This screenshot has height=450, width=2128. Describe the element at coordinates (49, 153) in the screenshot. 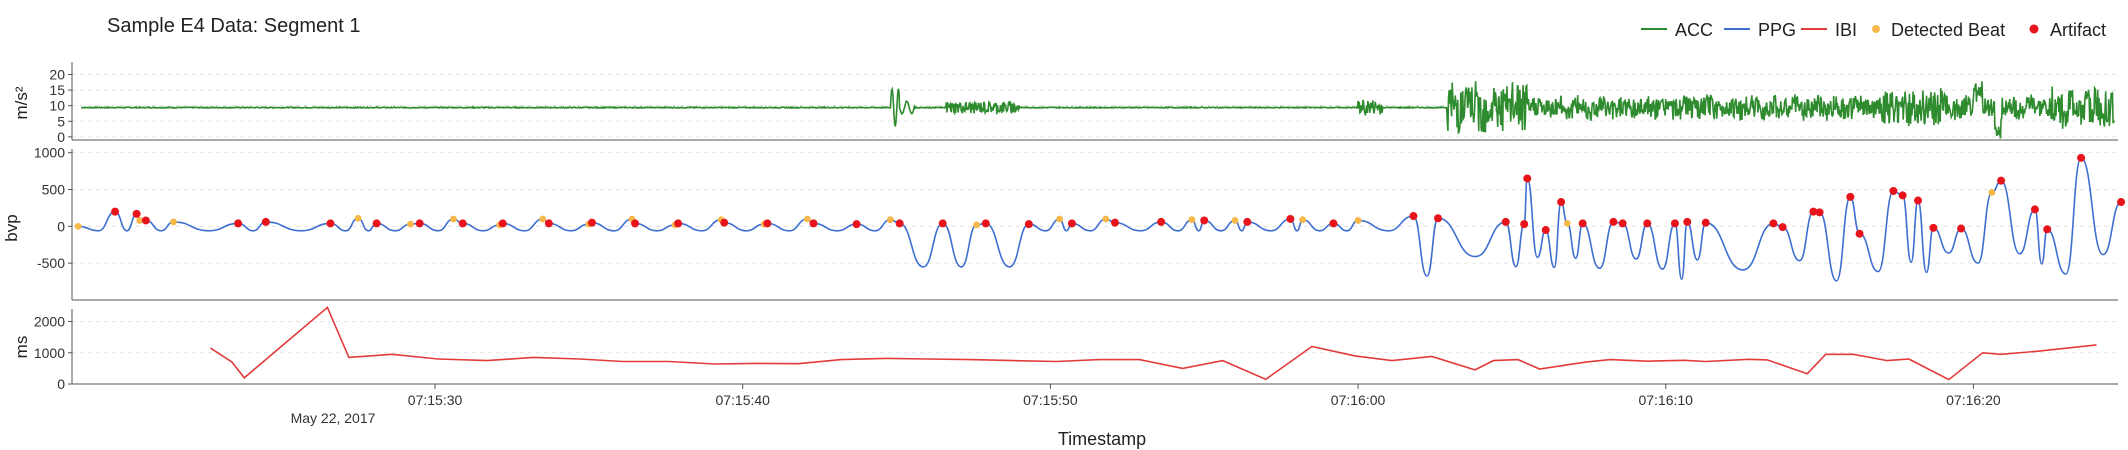

I see `ppg-ytick-label: 1000` at that location.